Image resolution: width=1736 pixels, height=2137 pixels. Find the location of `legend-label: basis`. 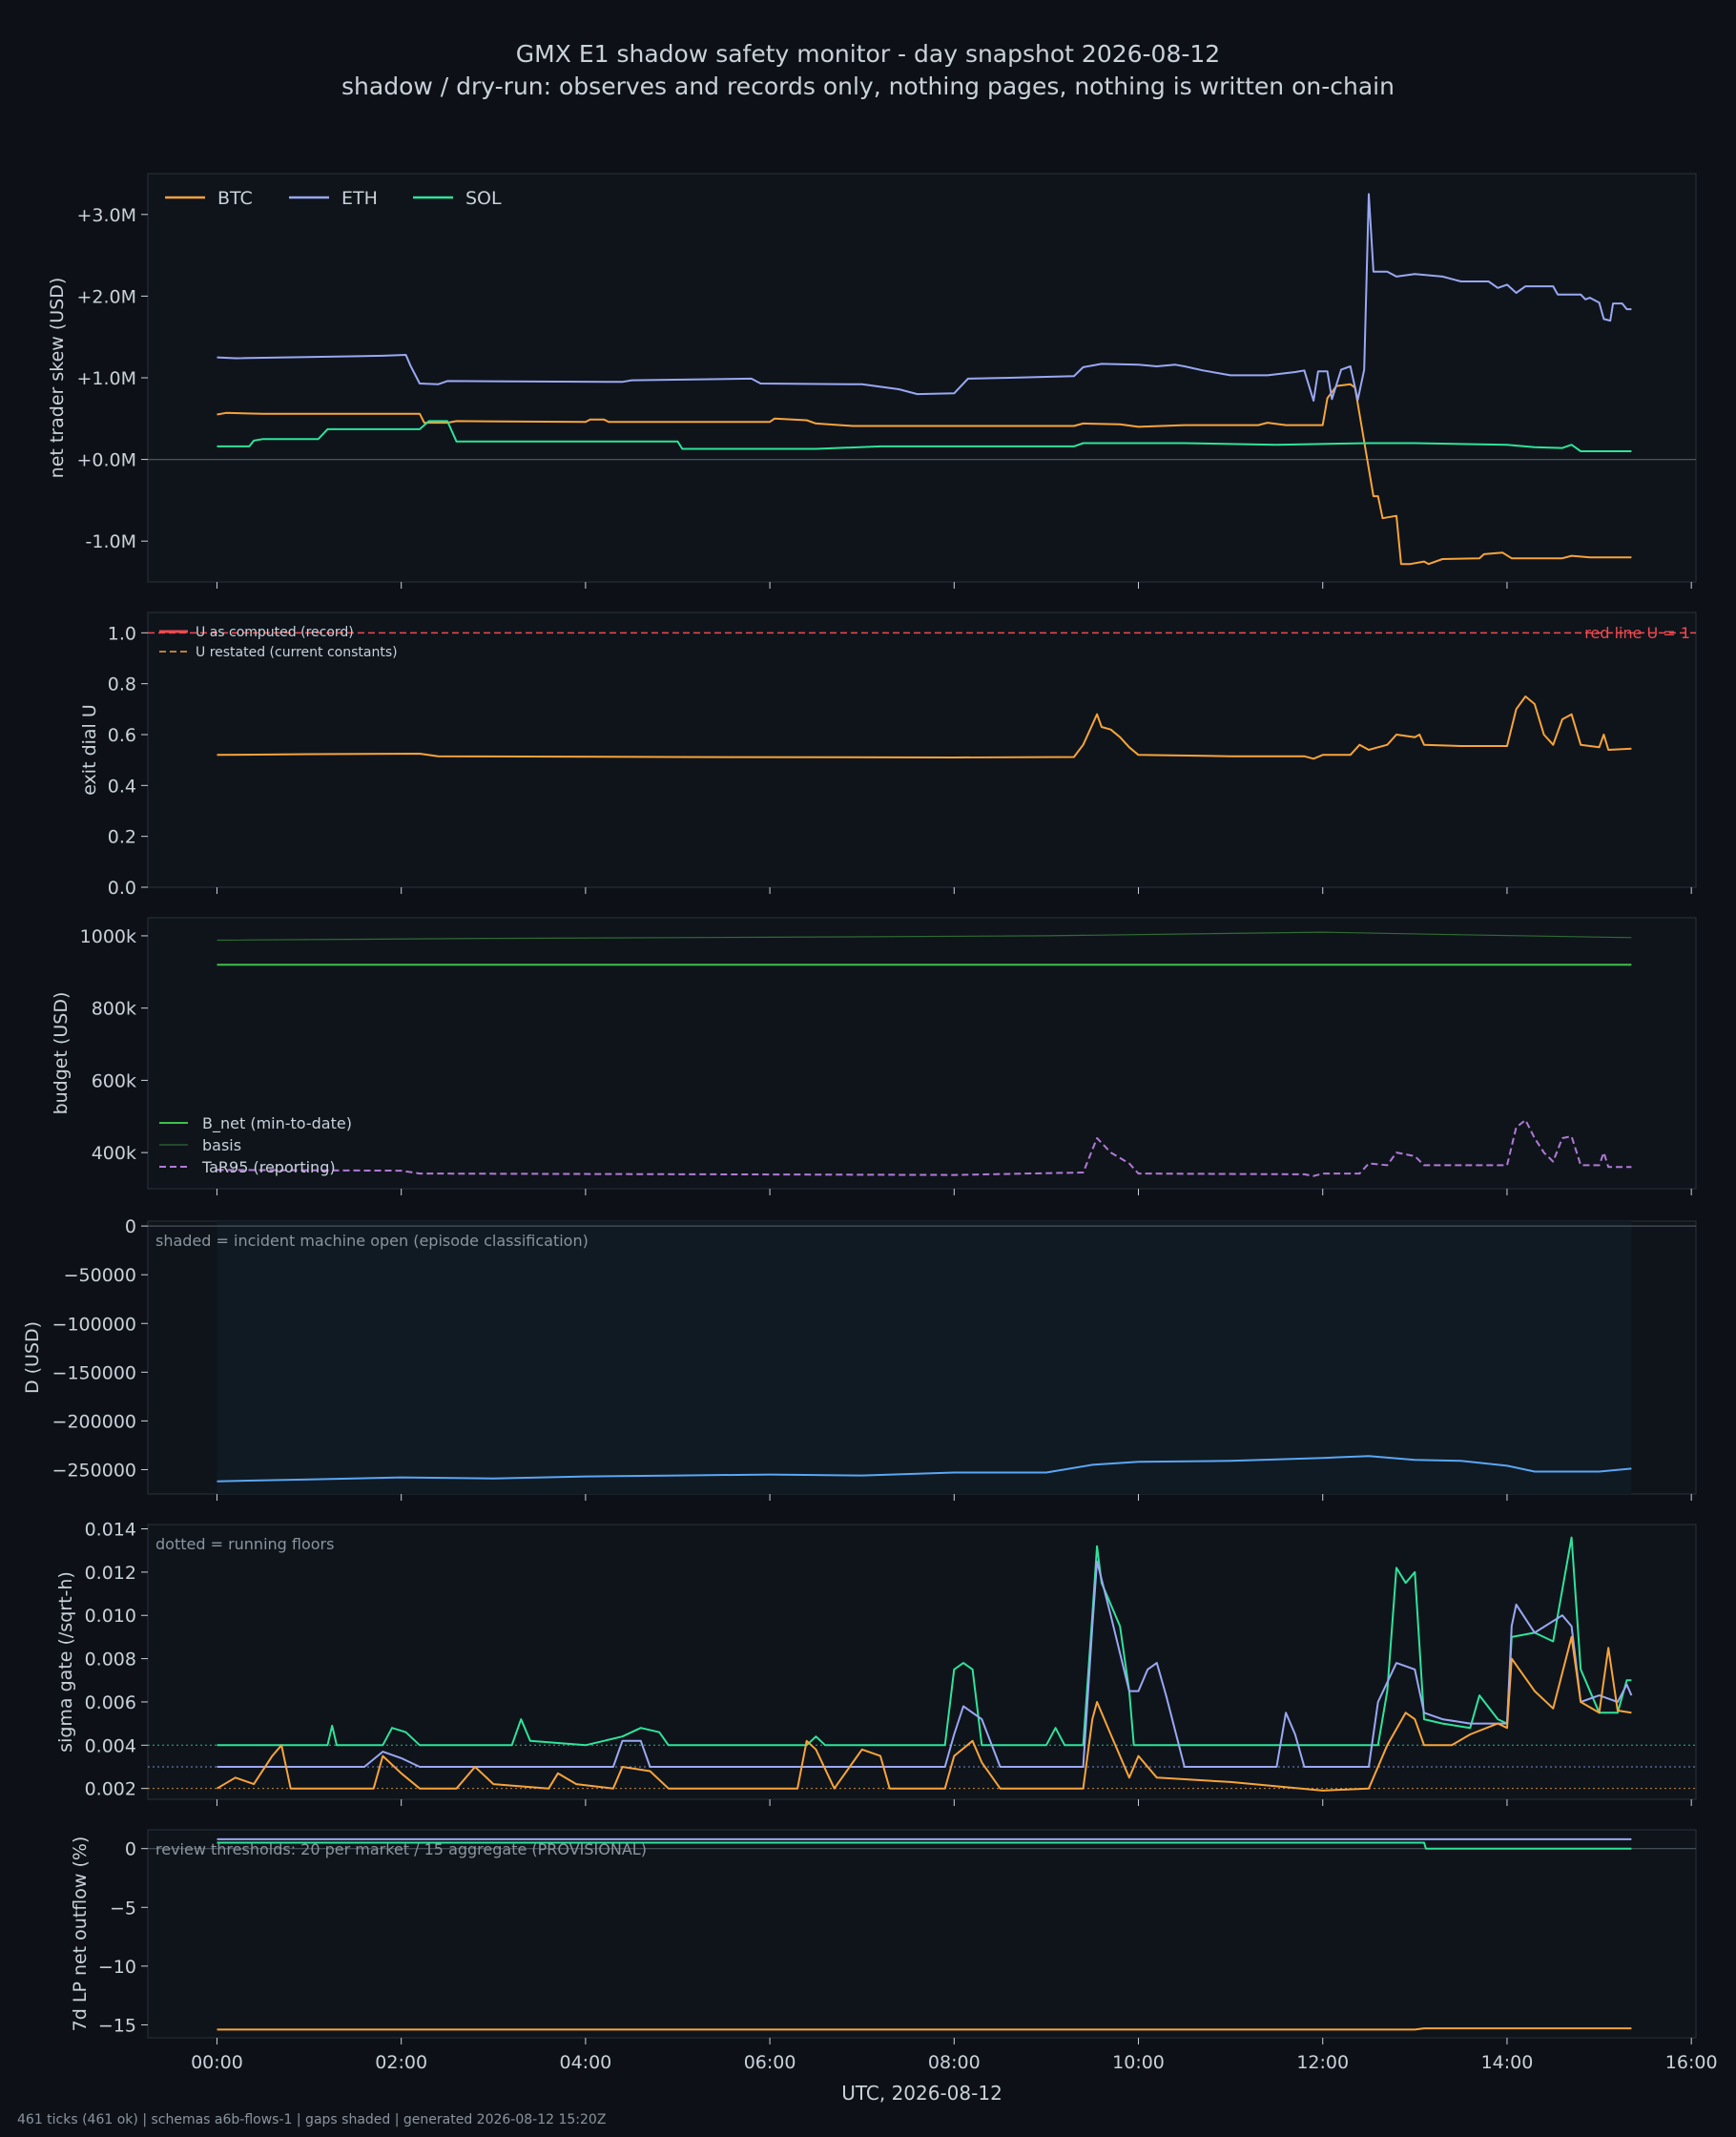

legend-label: basis is located at coordinates (221, 1145).